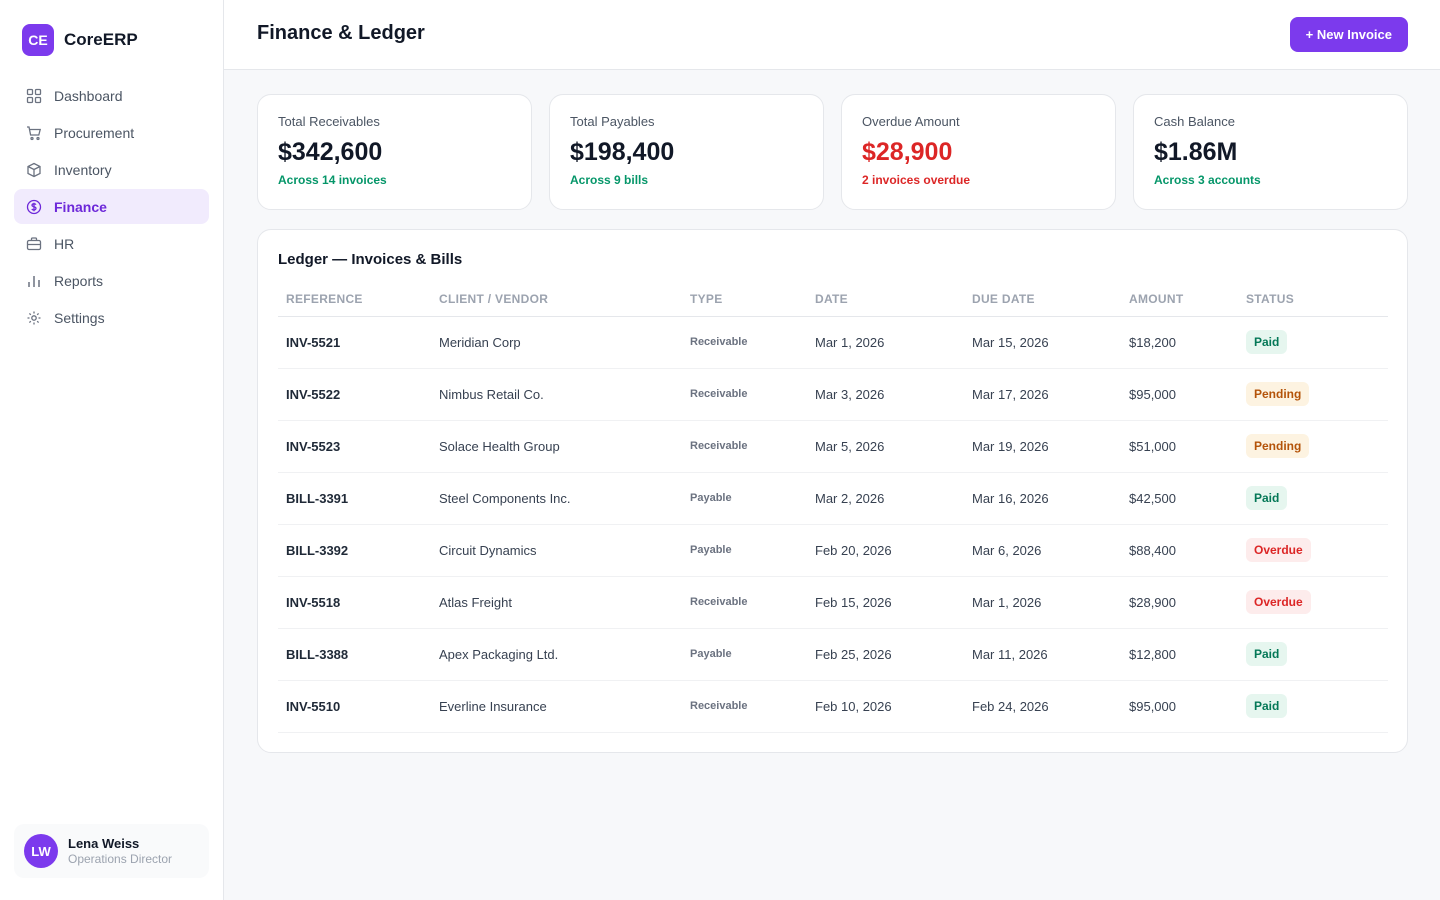 Image resolution: width=1440 pixels, height=900 pixels. I want to click on sidebar-item-procurement: Procurement, so click(111, 132).